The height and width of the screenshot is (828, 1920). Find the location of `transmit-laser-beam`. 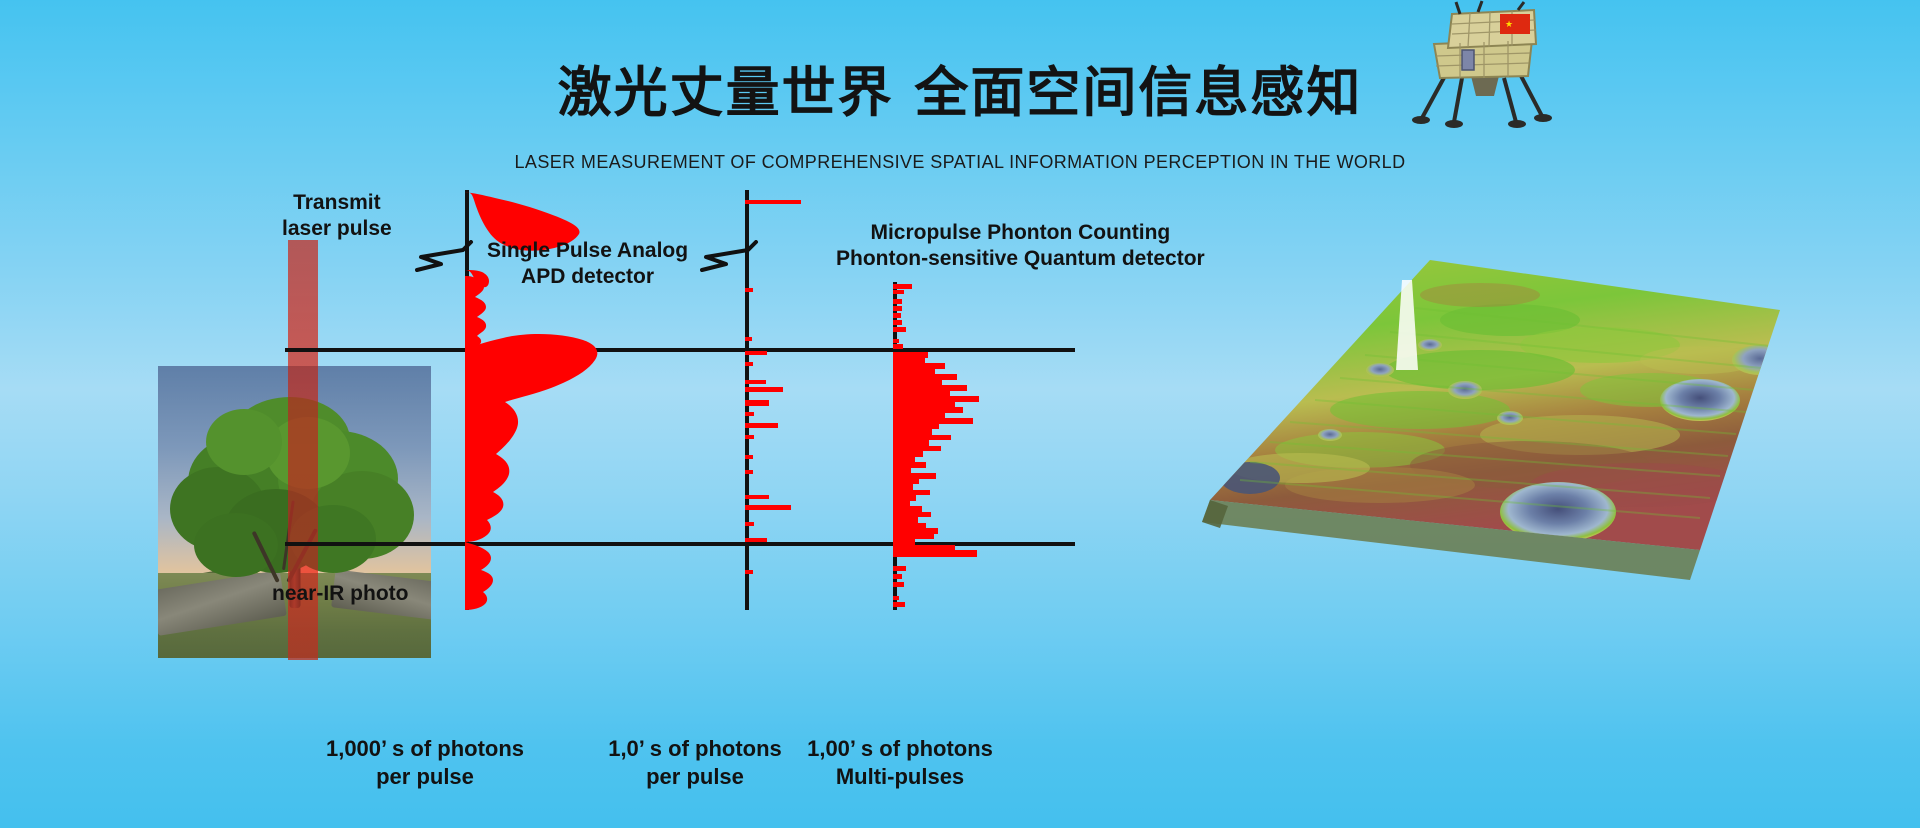

transmit-laser-beam is located at coordinates (303, 450).